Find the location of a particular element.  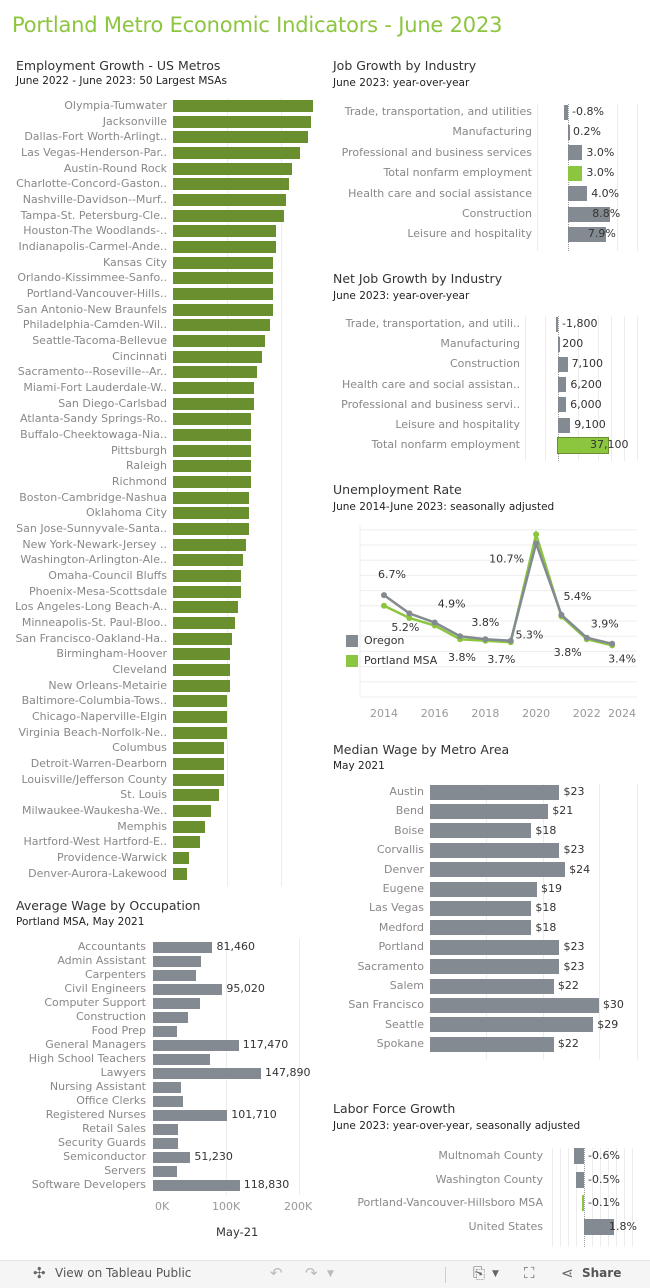

bar-orlando-kissimmee-sanfo- is located at coordinates (223, 278).